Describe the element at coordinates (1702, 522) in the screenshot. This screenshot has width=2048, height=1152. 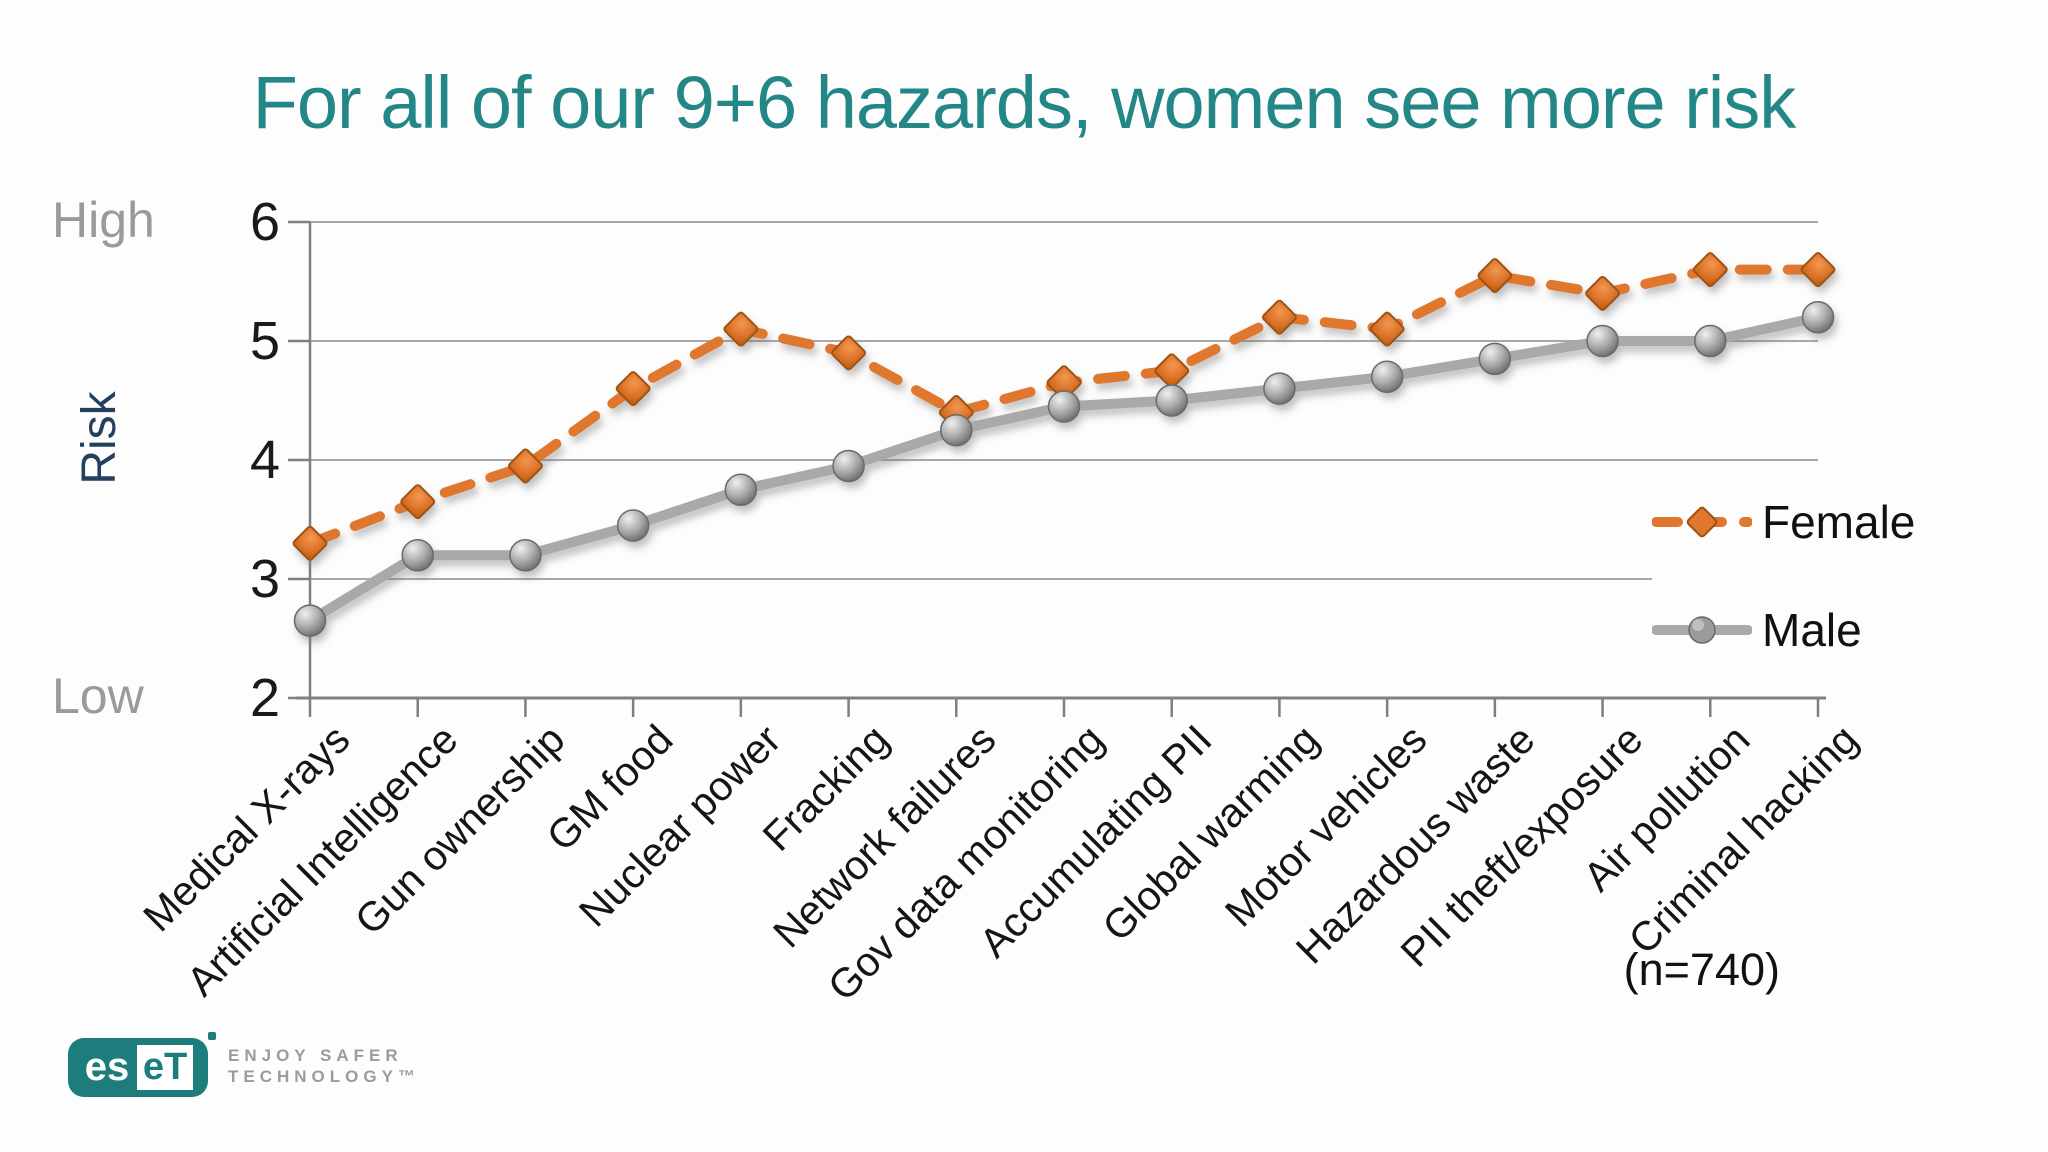
I see `female-series-sample-icon` at that location.